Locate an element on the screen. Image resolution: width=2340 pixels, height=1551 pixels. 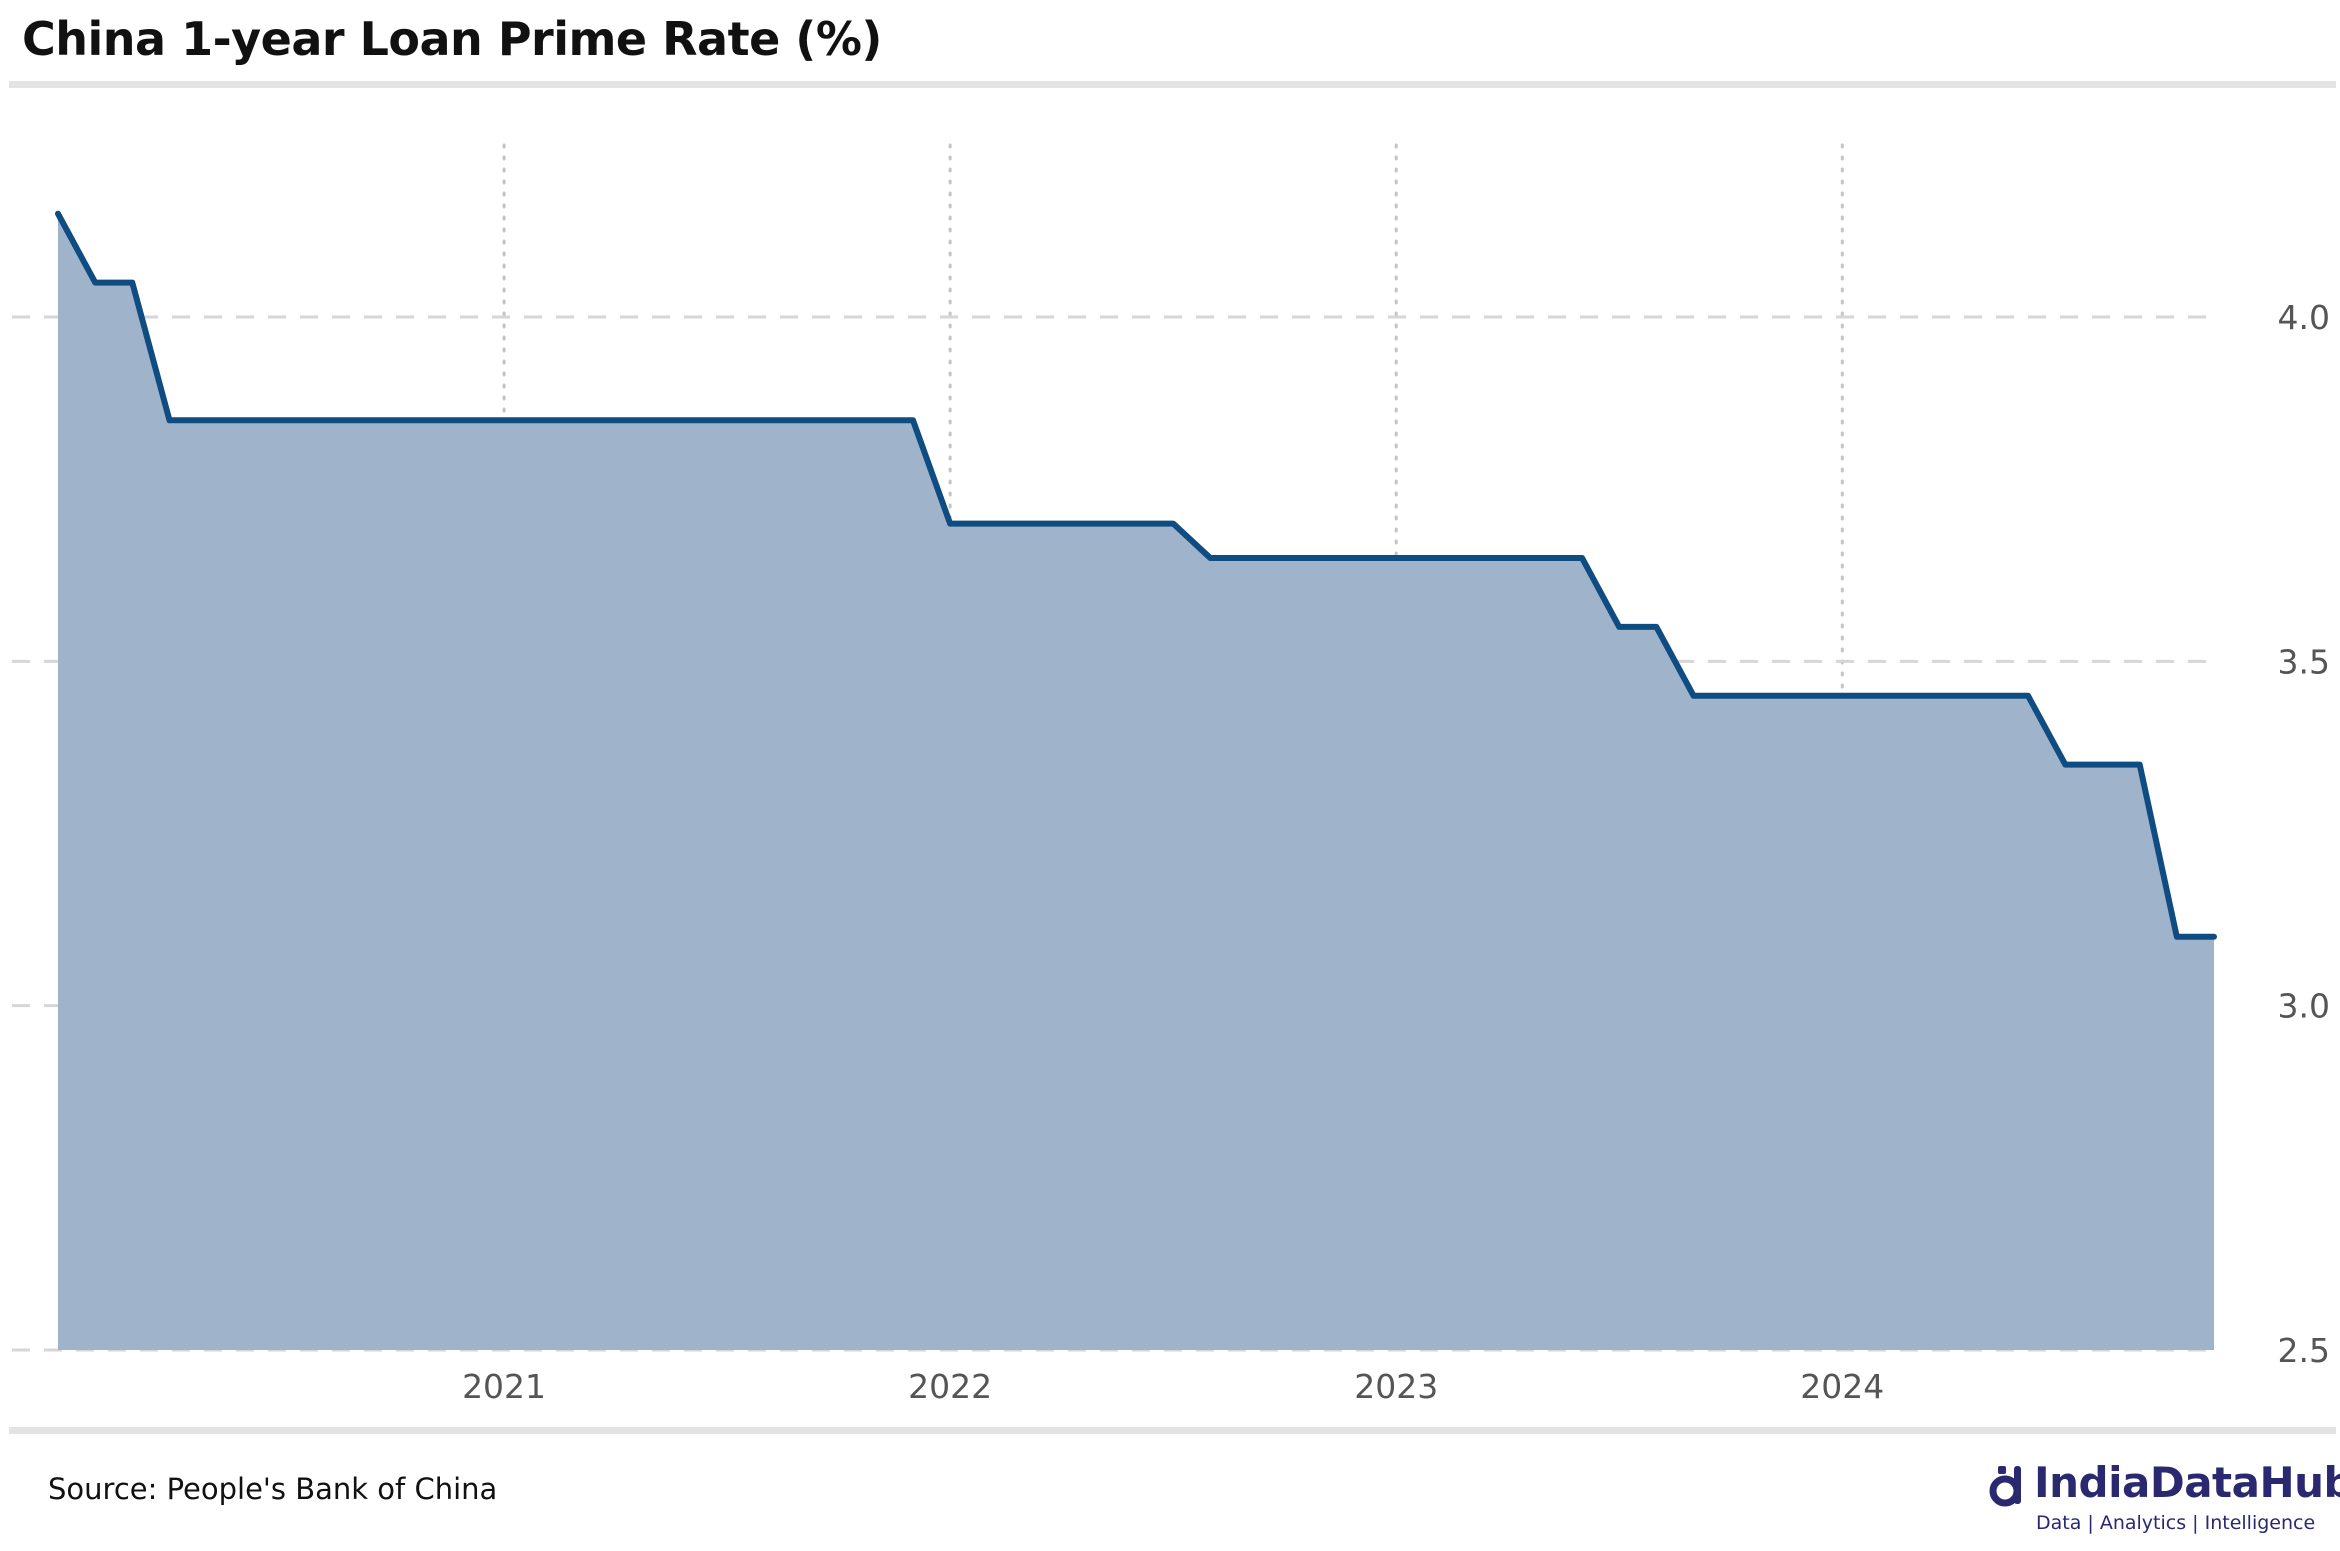
brand-mark-icon is located at coordinates (2005, 1486).